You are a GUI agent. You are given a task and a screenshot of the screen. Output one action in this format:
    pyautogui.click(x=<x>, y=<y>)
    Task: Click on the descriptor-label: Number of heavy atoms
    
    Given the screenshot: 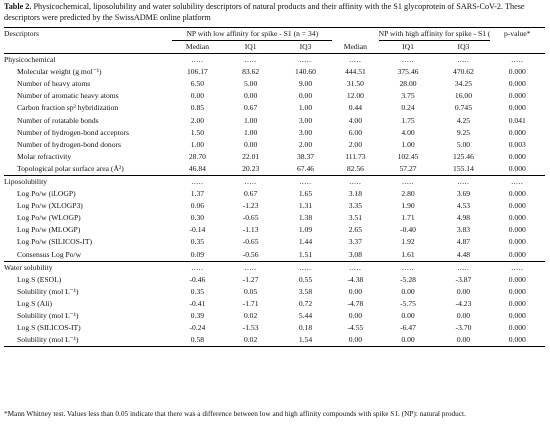 What is the action you would take?
    pyautogui.click(x=54, y=84)
    